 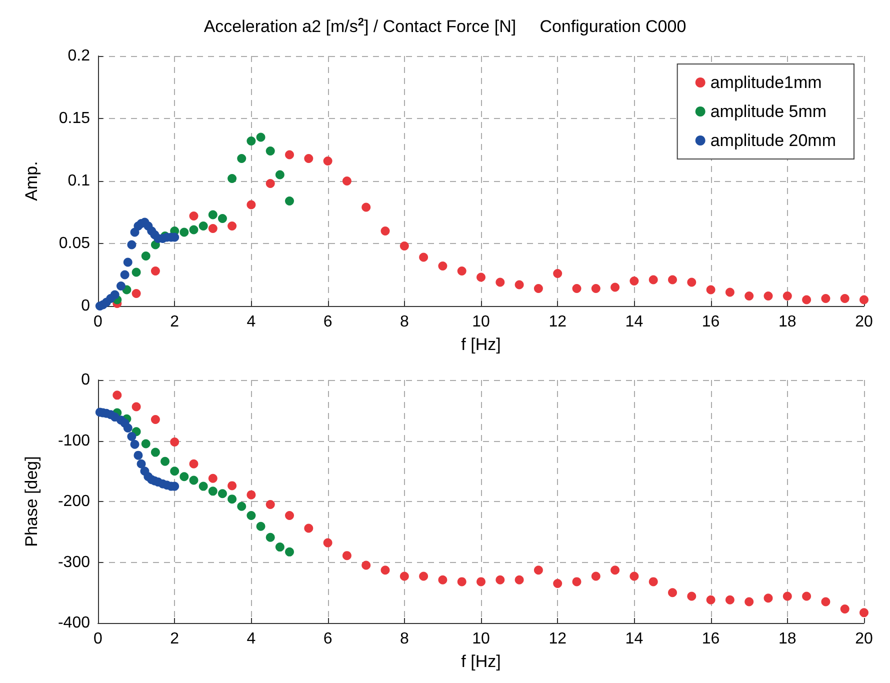 I want to click on y-axis-title: Amp., so click(x=31, y=181).